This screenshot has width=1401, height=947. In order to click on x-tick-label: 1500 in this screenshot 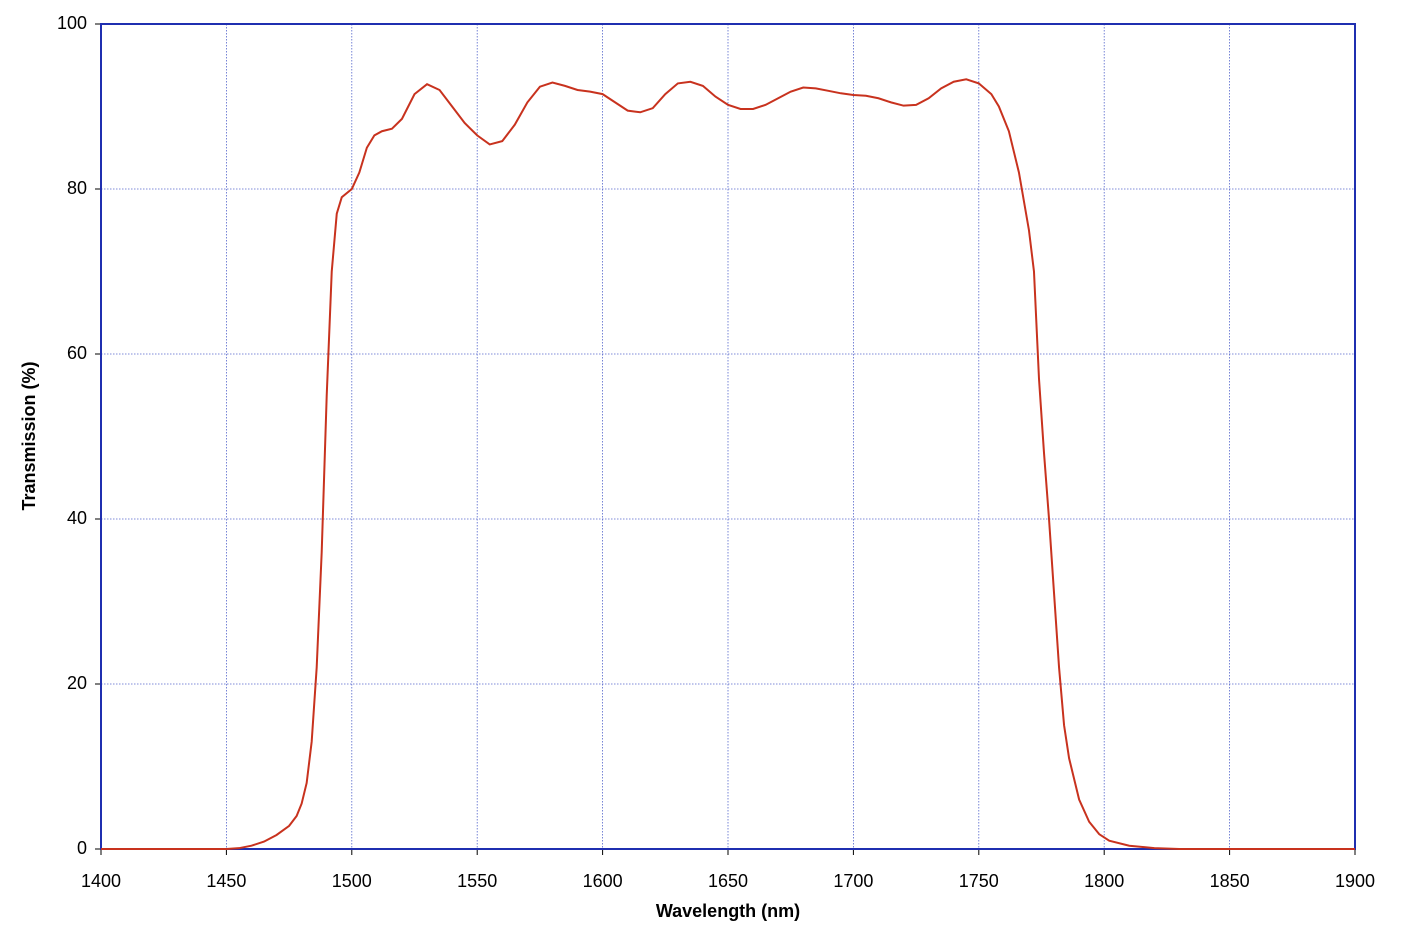, I will do `click(352, 881)`.